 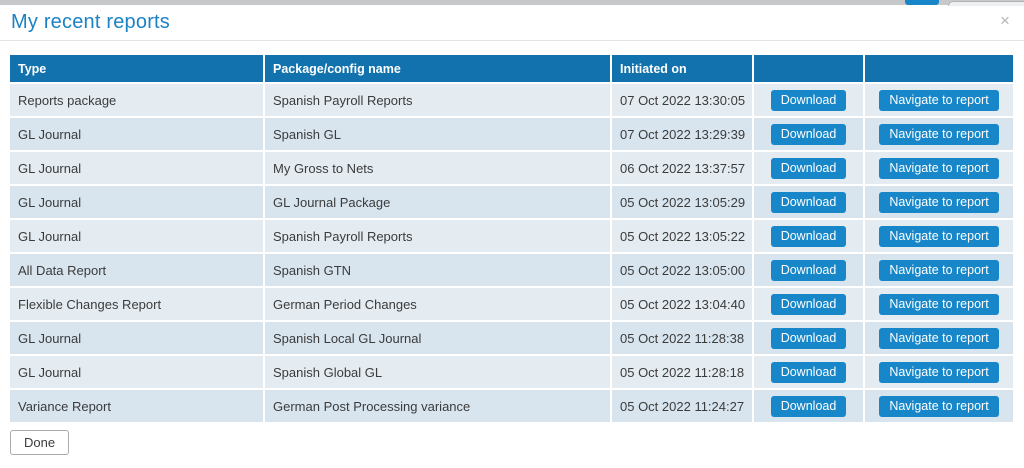 I want to click on title-divider, so click(x=512, y=40).